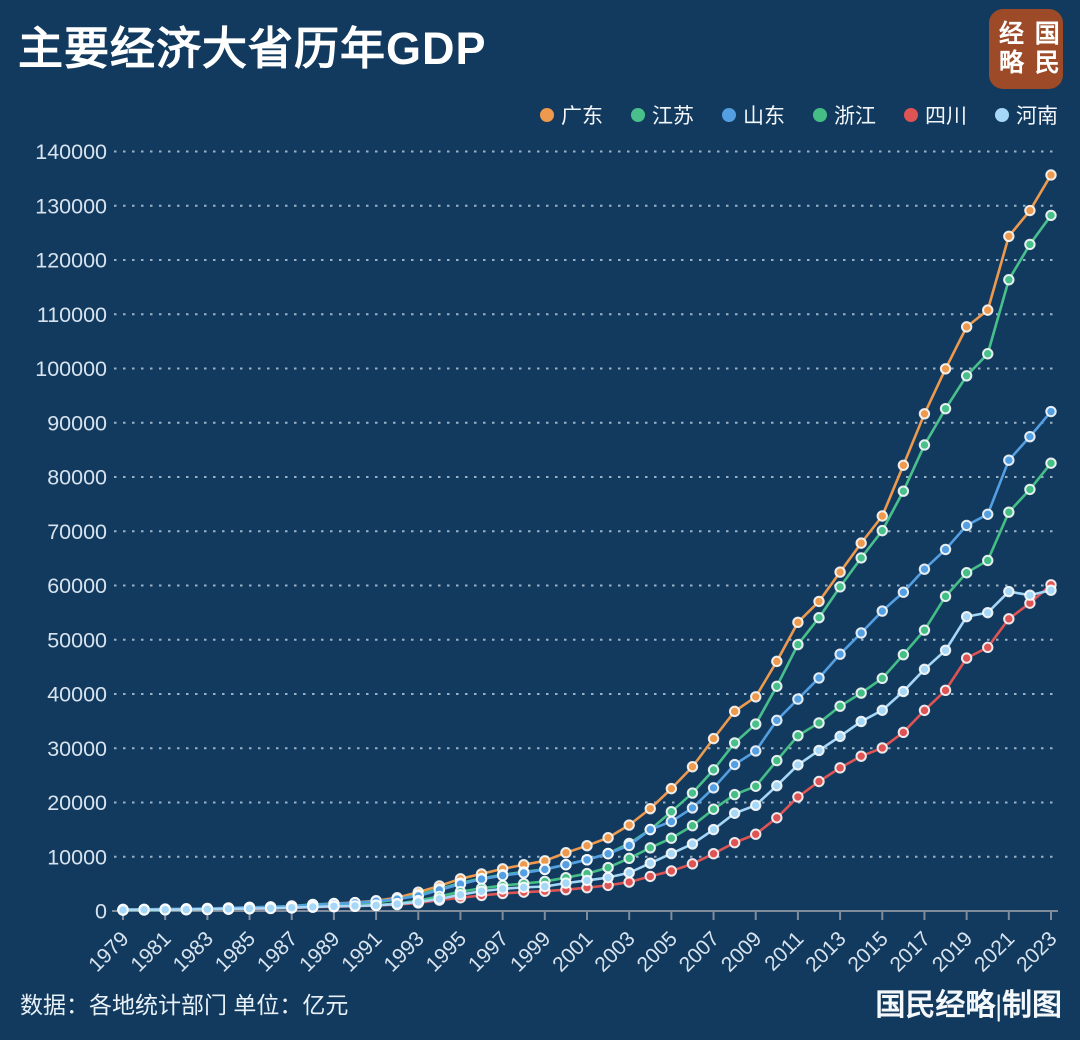 This screenshot has height=1040, width=1080. Describe the element at coordinates (488, 951) in the screenshot. I see `svg-text: 1997` at that location.